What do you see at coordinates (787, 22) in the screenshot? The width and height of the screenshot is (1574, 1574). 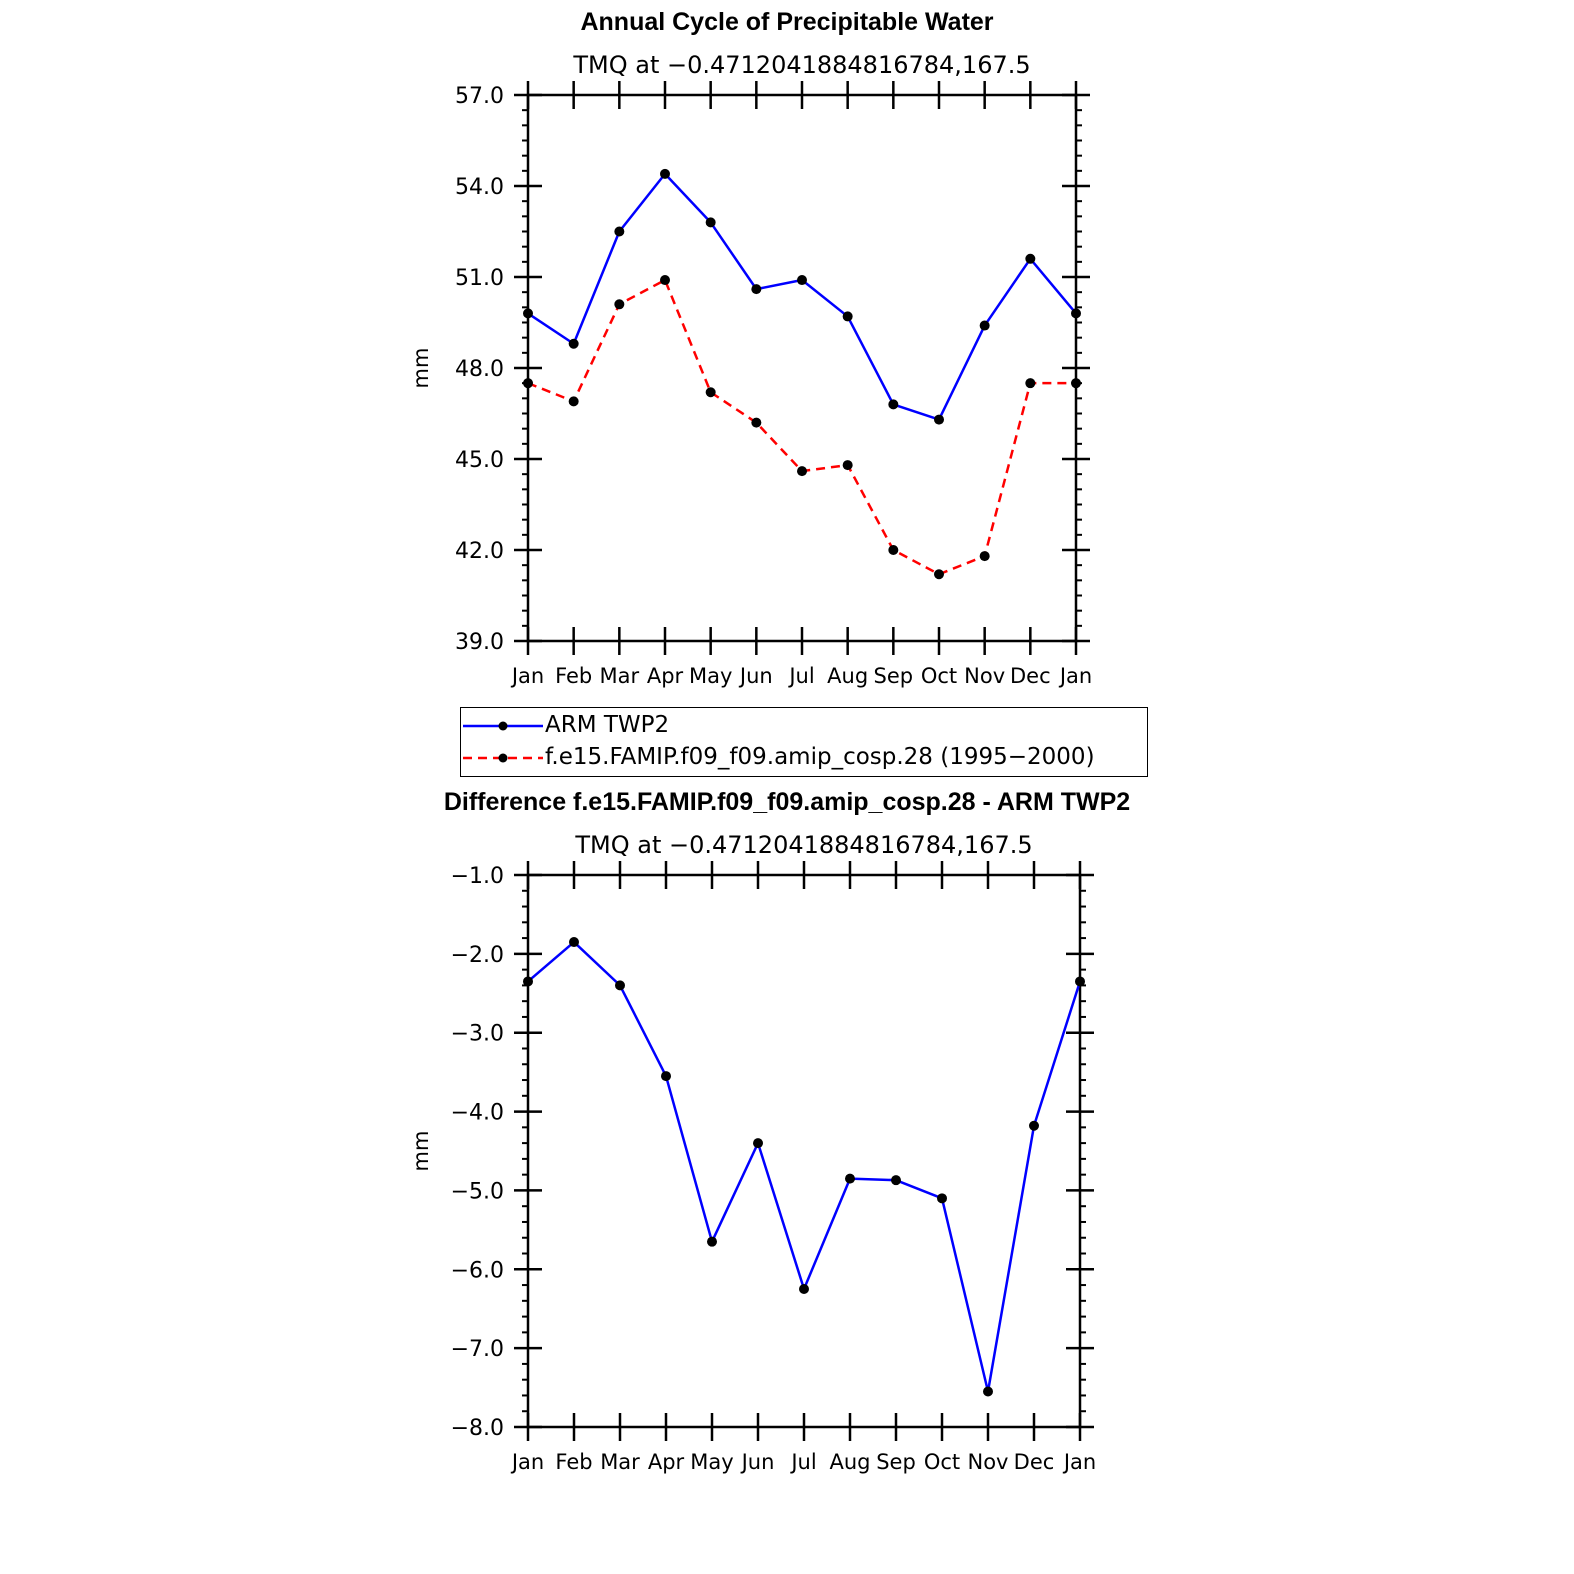 I see `chart1-title: Annual Cycle of Precipitable Water` at bounding box center [787, 22].